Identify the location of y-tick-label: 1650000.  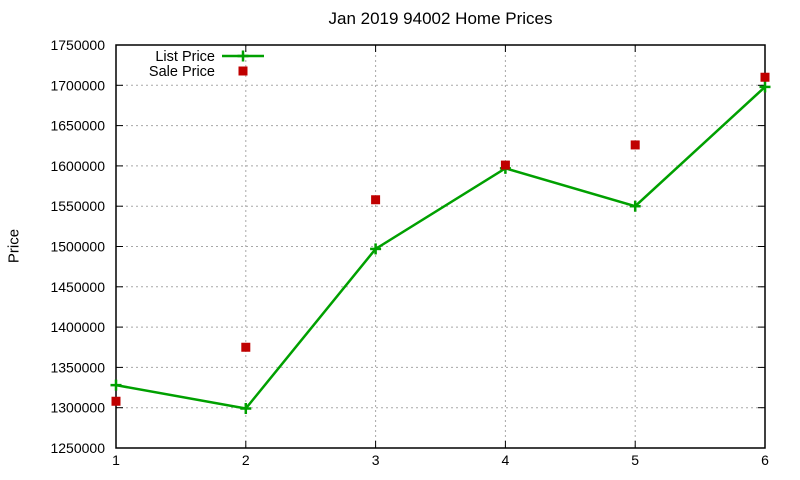
(77, 126).